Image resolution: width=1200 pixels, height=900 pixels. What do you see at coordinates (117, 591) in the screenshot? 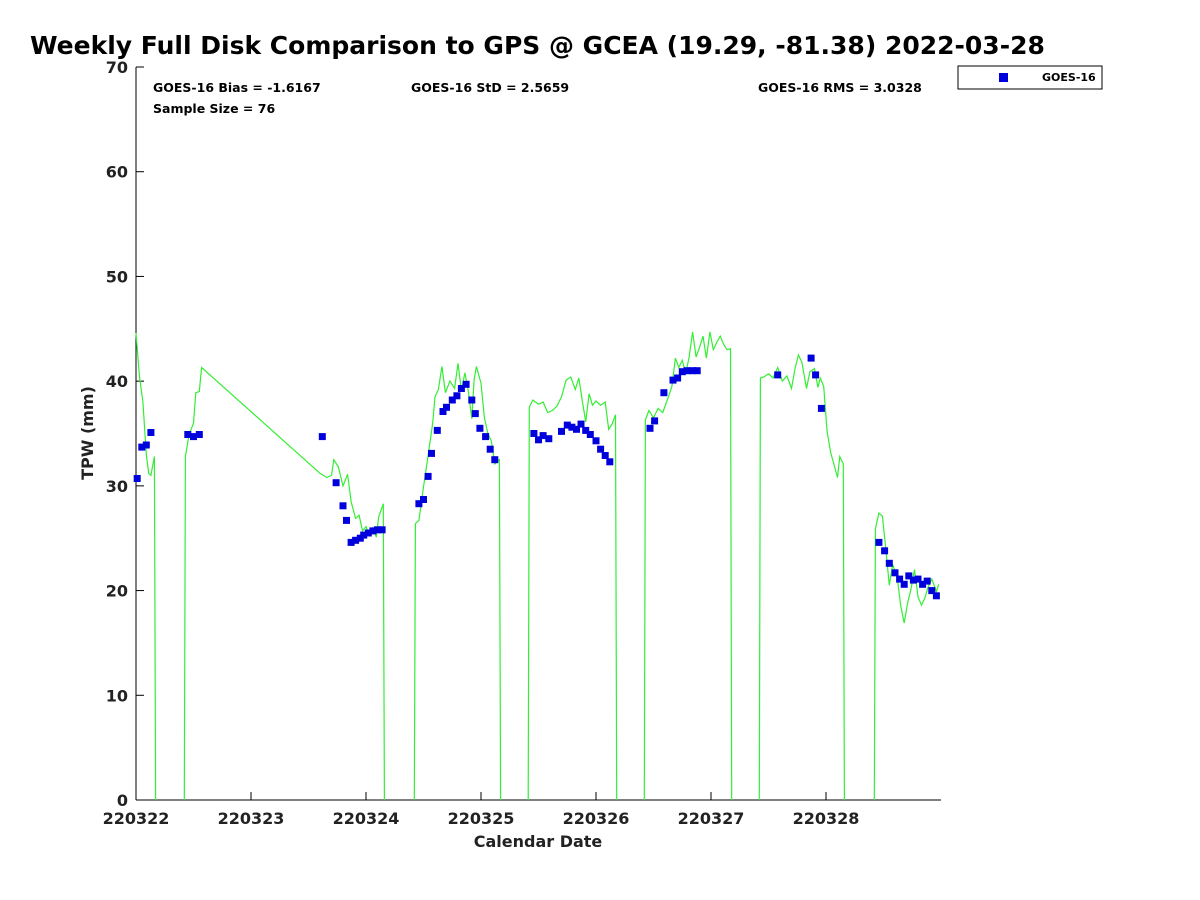
I see `y-tick-label: 20` at bounding box center [117, 591].